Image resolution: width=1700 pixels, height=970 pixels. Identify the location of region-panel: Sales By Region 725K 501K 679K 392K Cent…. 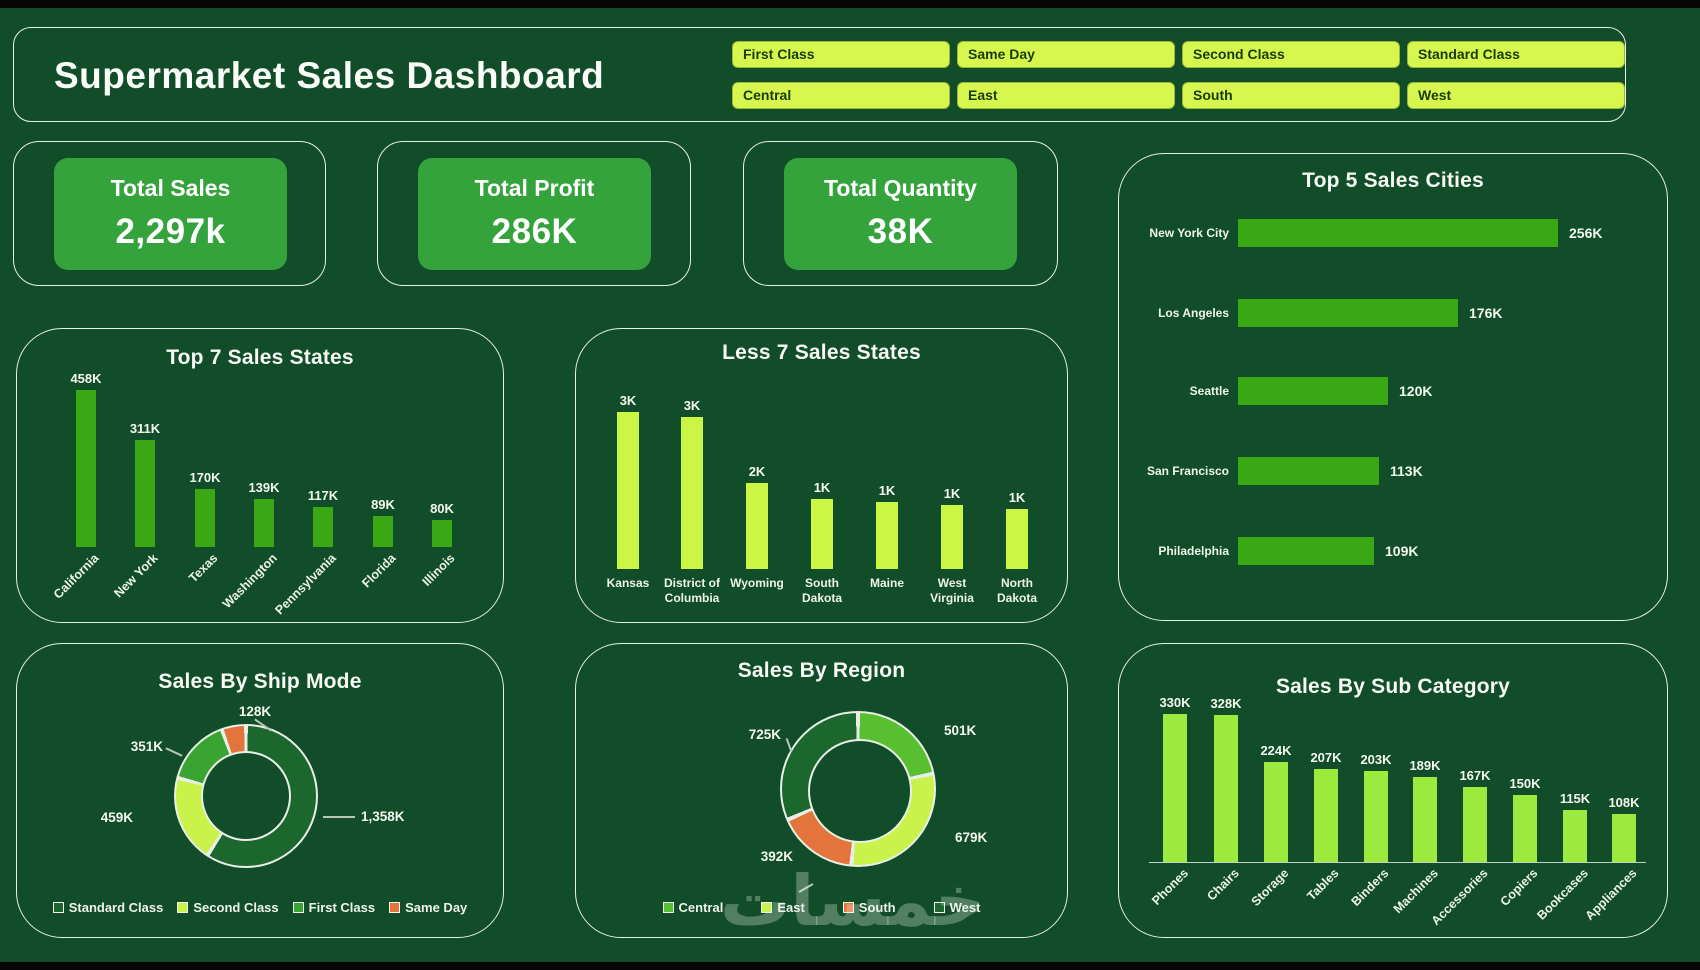
(821, 790).